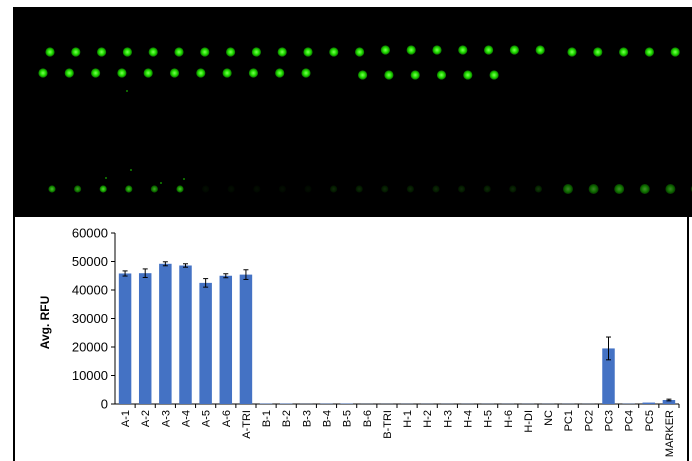  I want to click on x-tick-label: A-6, so click(227, 418).